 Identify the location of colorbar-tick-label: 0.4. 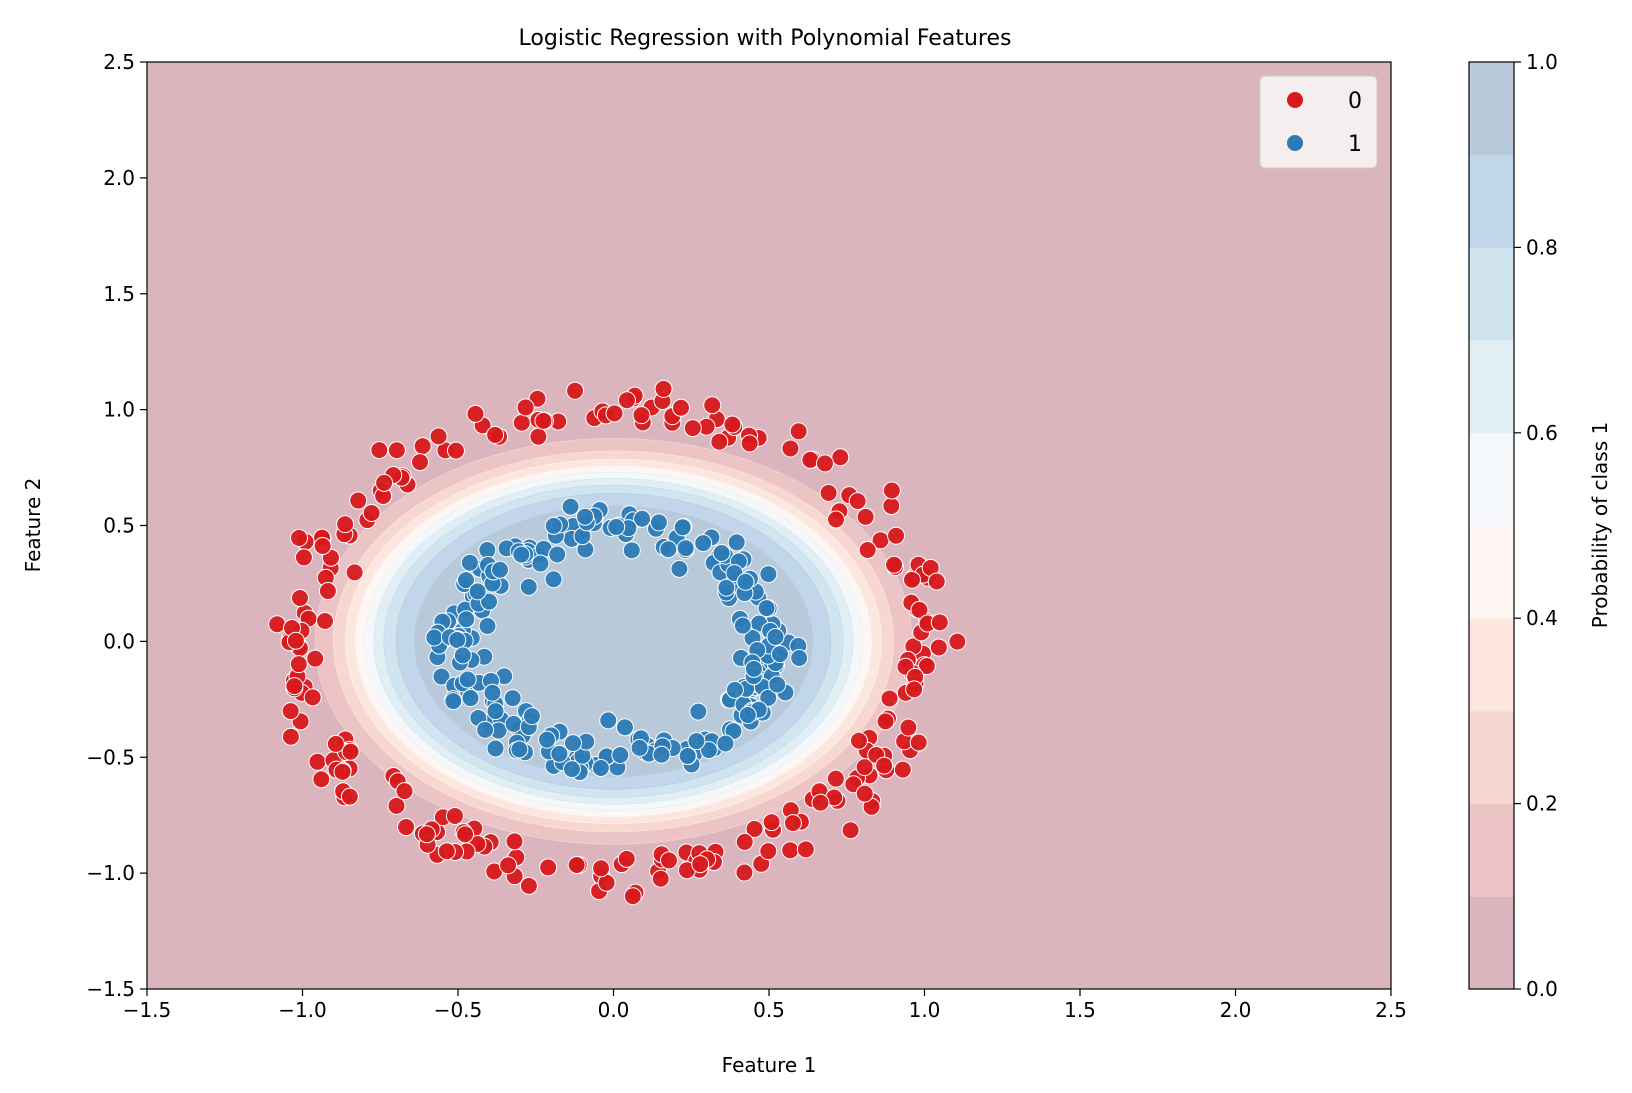
(1542, 618).